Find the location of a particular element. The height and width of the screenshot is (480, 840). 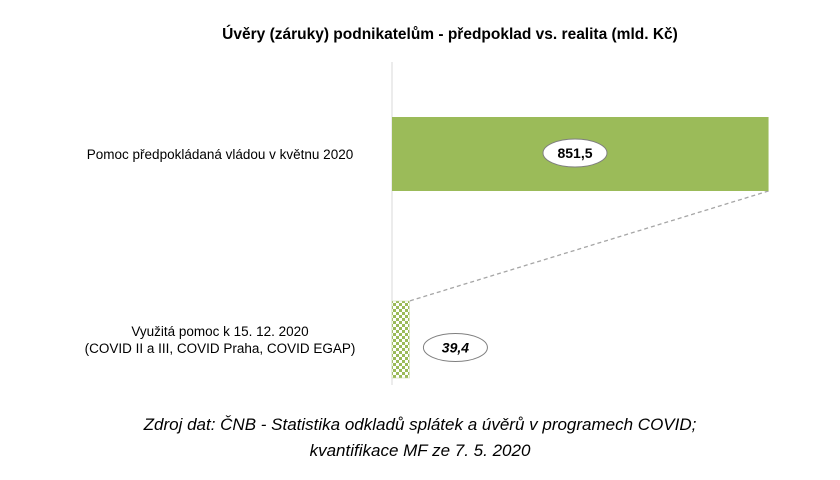

category-label-1-line-1: Pomoc předpokládaná vládou v květnu 2020 is located at coordinates (220, 154).